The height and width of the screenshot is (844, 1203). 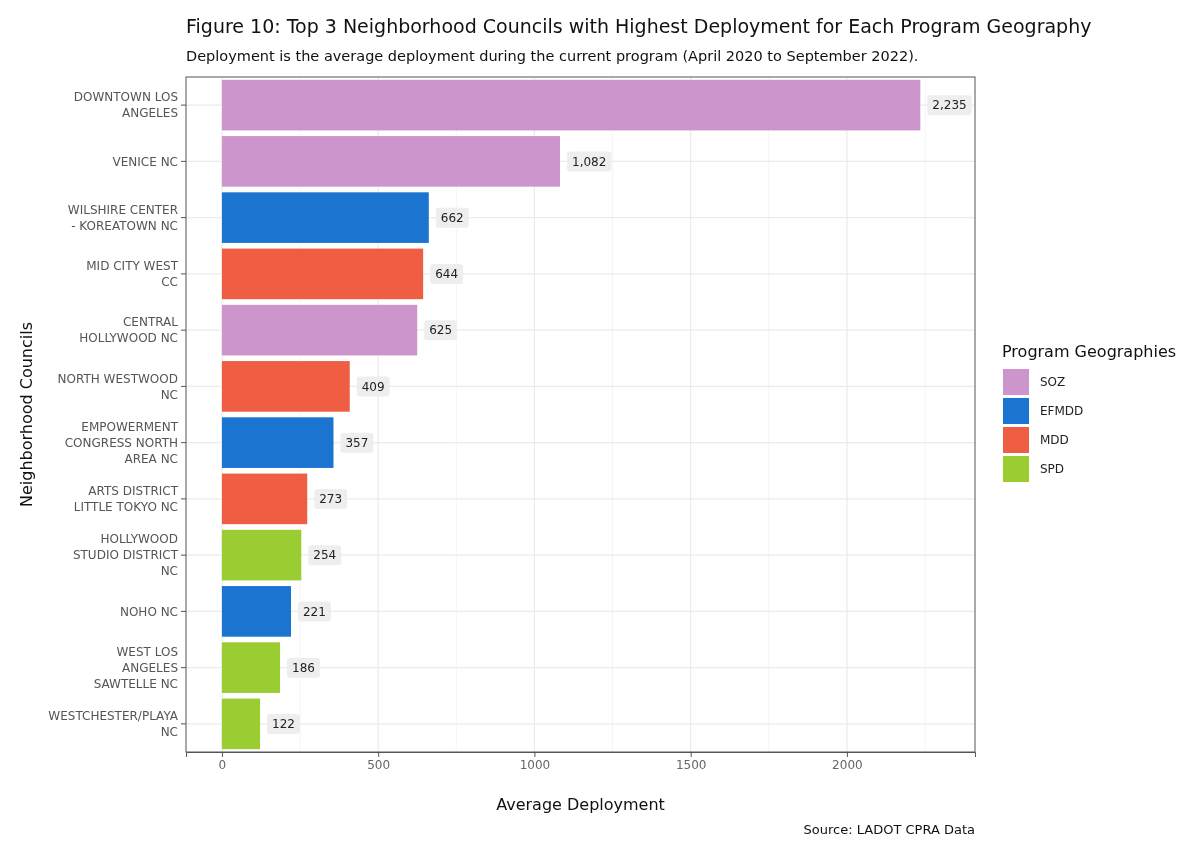 What do you see at coordinates (135, 667) in the screenshot?
I see `y-tick-label: WEST LOS ANGELES SAWTELLE NC` at bounding box center [135, 667].